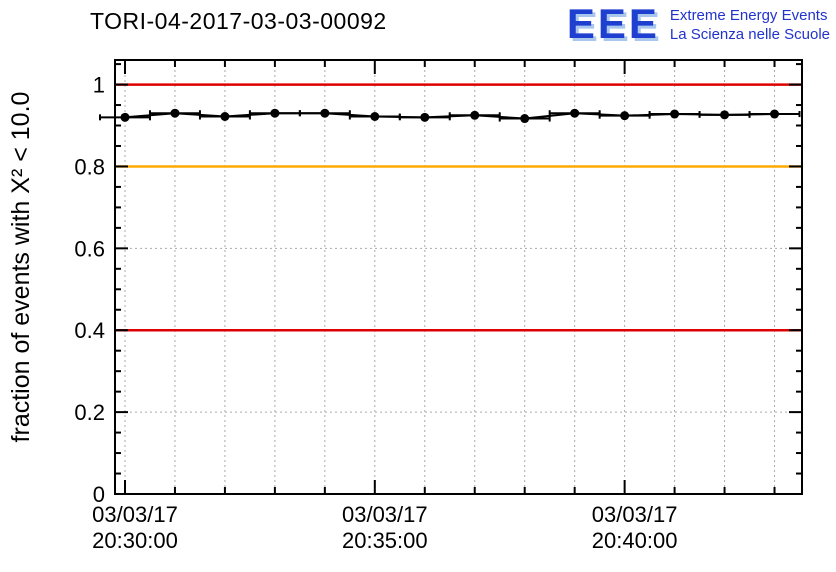  I want to click on svg-text: 0.6, so click(89, 248).